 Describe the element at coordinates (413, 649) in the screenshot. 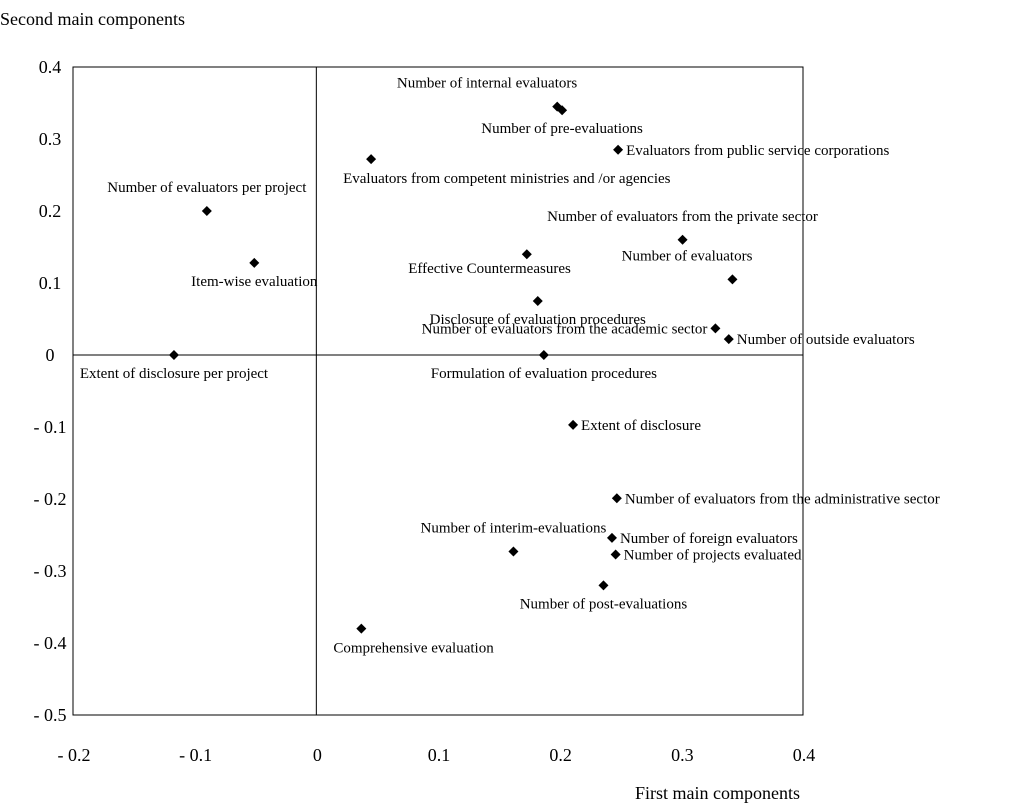

I see `data-point-label: Comprehensive evaluation` at that location.